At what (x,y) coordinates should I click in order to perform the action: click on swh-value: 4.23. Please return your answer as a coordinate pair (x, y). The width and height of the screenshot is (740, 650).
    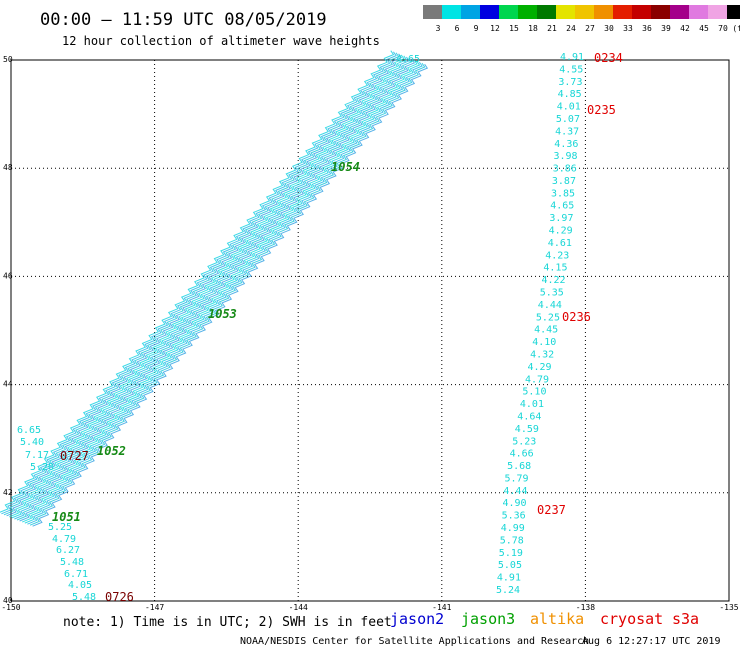
    Looking at the image, I should click on (557, 255).